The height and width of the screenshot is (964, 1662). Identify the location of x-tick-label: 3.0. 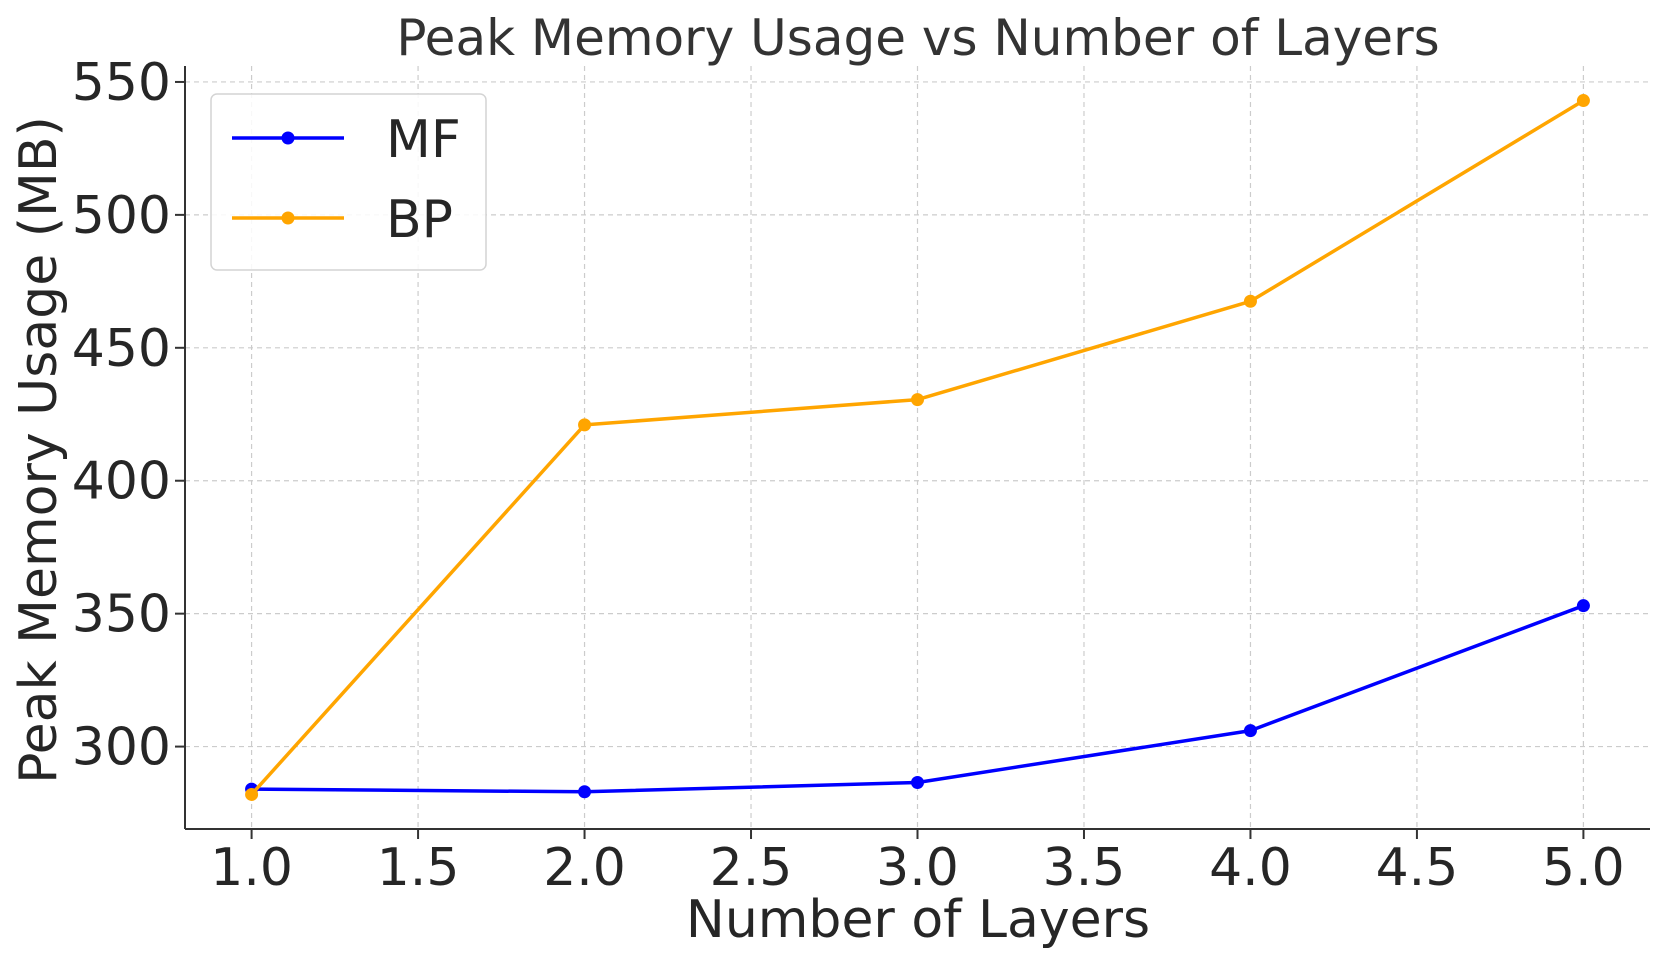
(917, 868).